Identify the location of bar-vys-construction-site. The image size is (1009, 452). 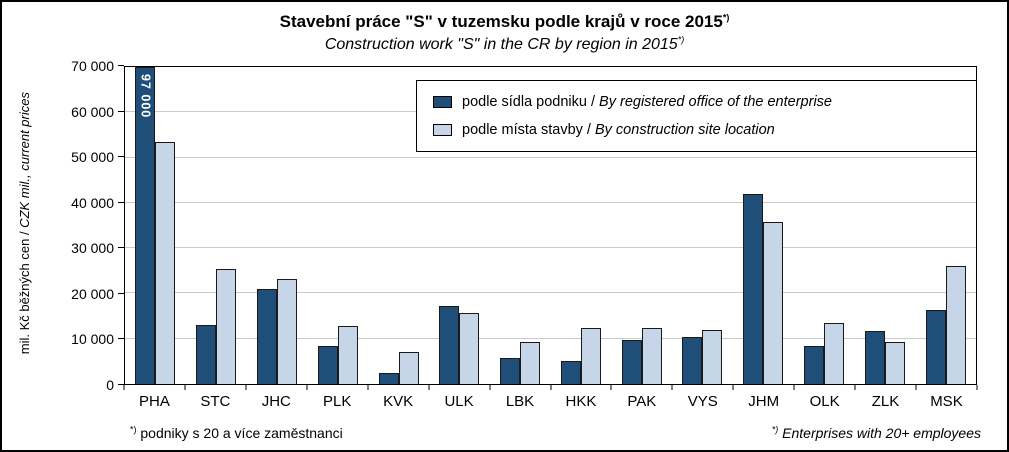
(712, 356).